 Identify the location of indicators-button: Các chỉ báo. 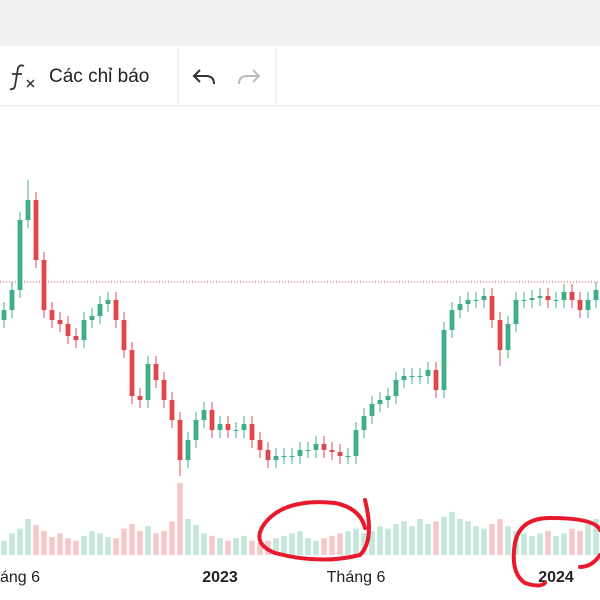
(79, 77).